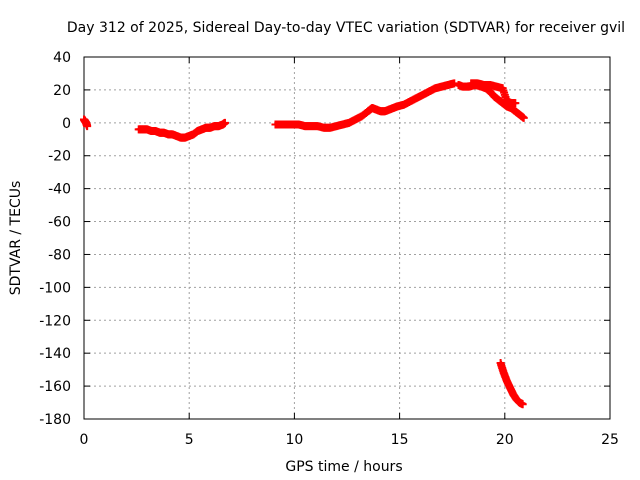  I want to click on x-tick-label: 20, so click(505, 440).